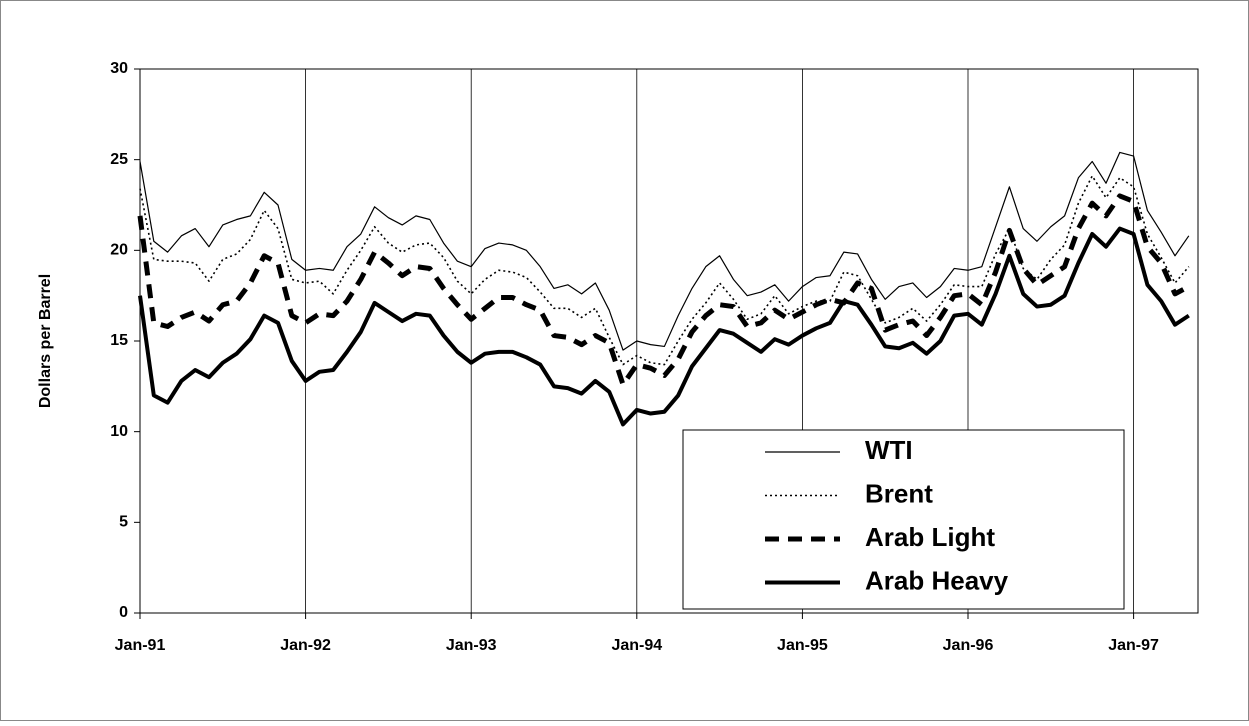 The width and height of the screenshot is (1249, 726). I want to click on x-tick-label: Jan-91, so click(140, 645).